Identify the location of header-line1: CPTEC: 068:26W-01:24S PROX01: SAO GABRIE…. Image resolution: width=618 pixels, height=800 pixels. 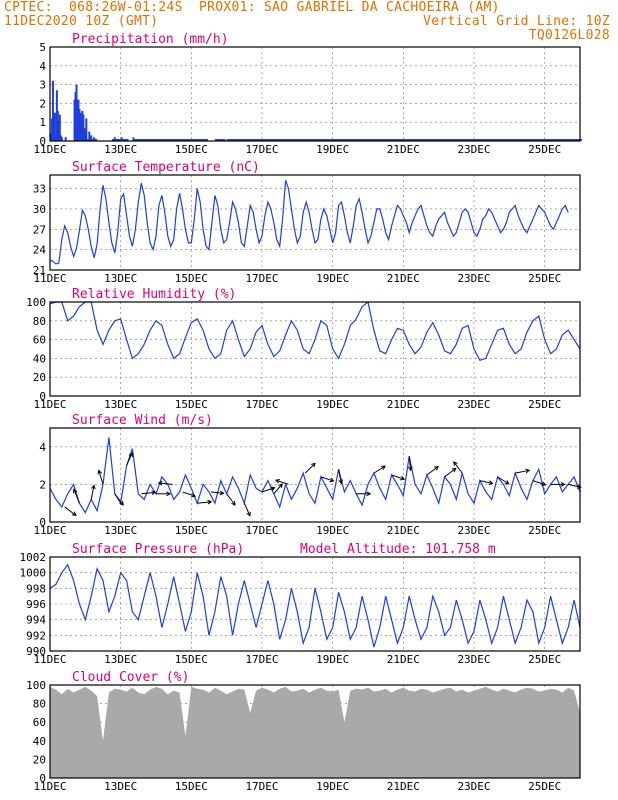
(252, 7).